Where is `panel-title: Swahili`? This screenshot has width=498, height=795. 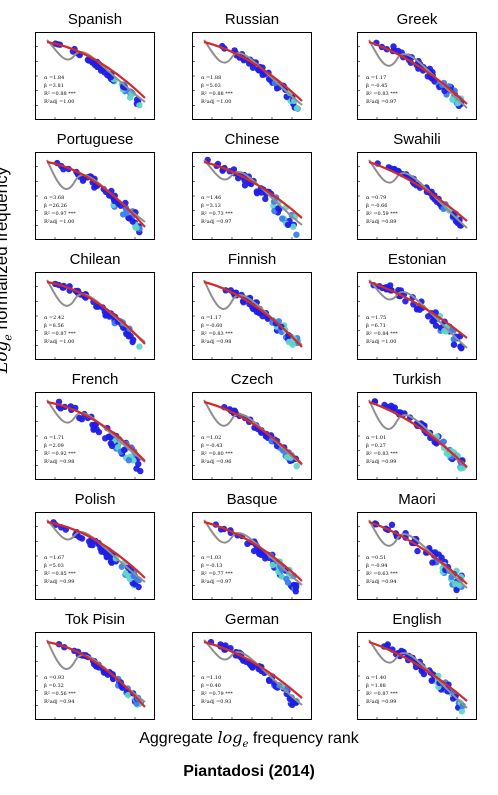 panel-title: Swahili is located at coordinates (417, 139).